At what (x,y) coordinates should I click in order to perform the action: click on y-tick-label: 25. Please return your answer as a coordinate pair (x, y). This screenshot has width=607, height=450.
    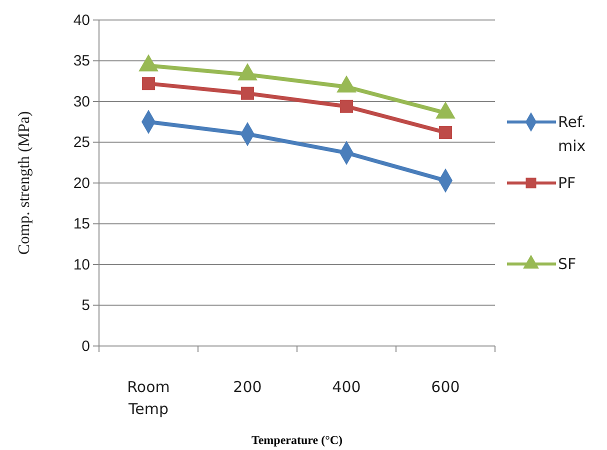
    Looking at the image, I should click on (81, 143).